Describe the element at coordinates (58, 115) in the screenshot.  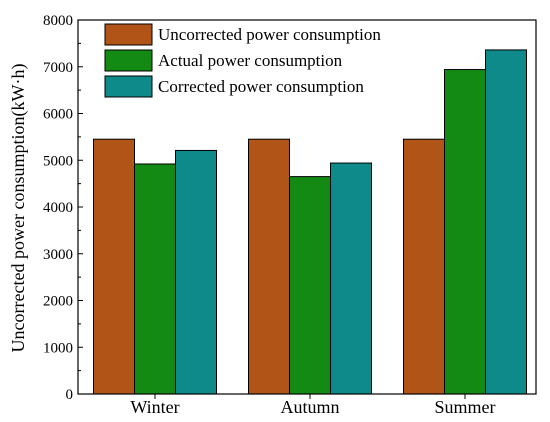
I see `y-tick-label-6000: 6000` at that location.